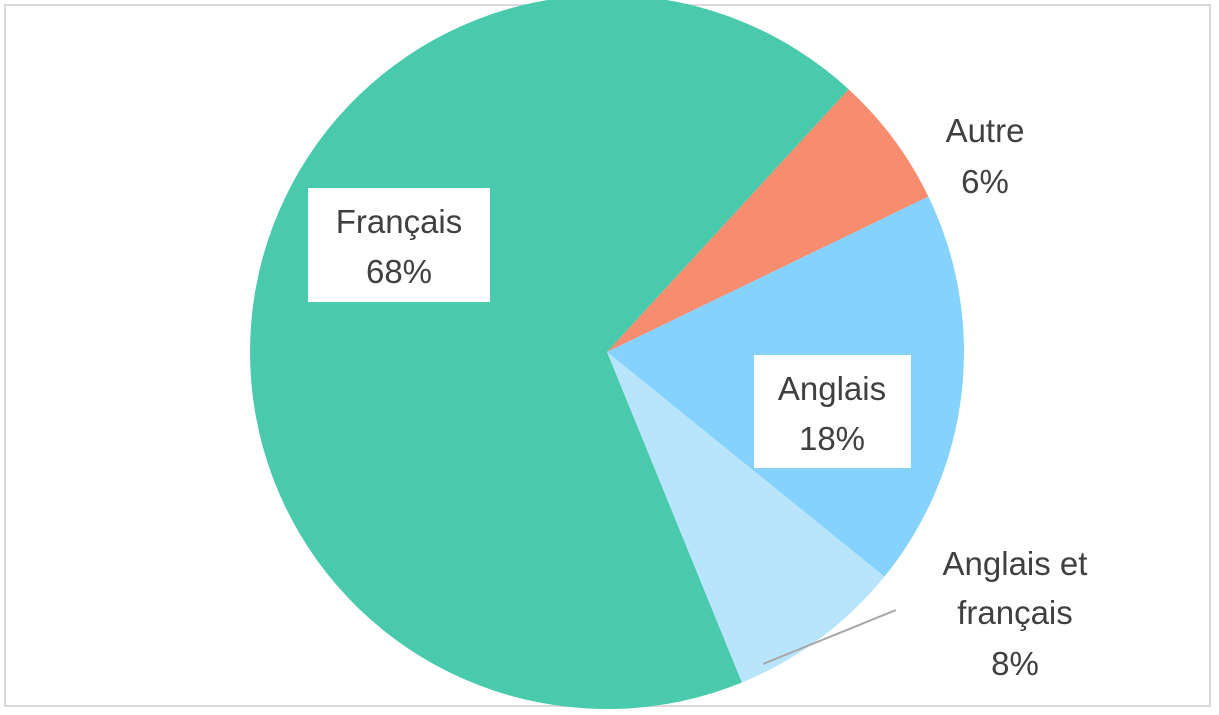 The height and width of the screenshot is (715, 1219). Describe the element at coordinates (399, 245) in the screenshot. I see `label-box-francais` at that location.